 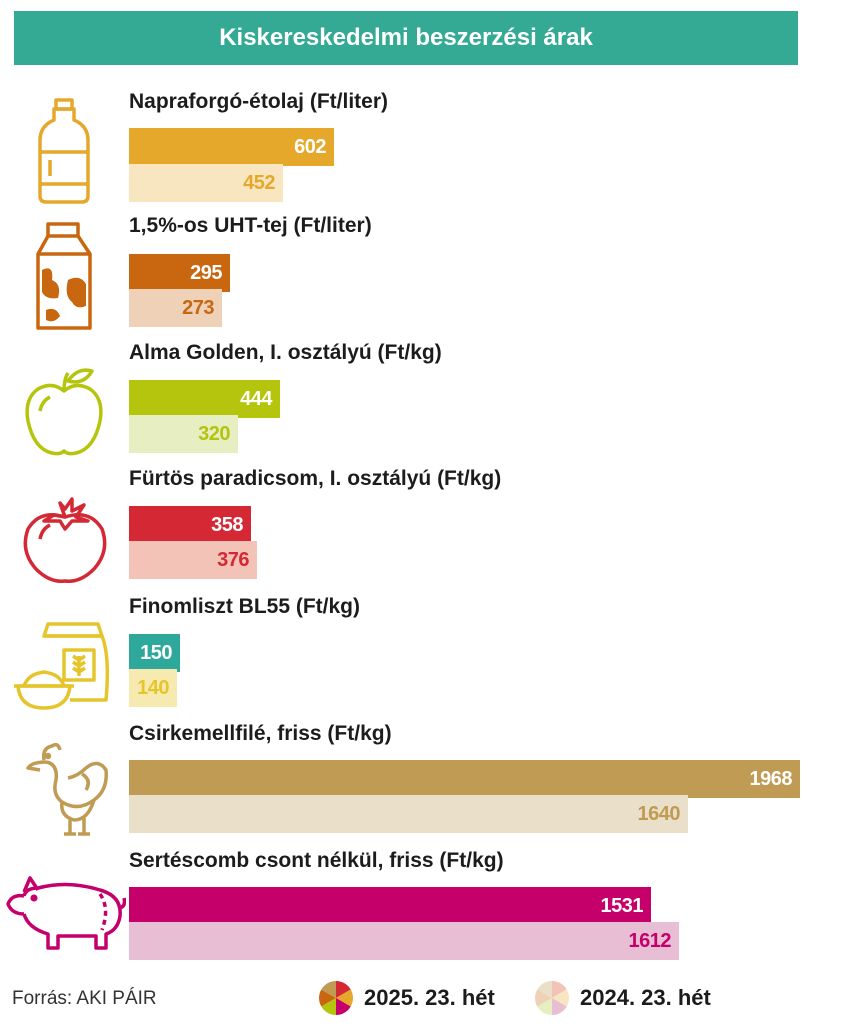 I want to click on bar-2025: 1531, so click(x=390, y=906).